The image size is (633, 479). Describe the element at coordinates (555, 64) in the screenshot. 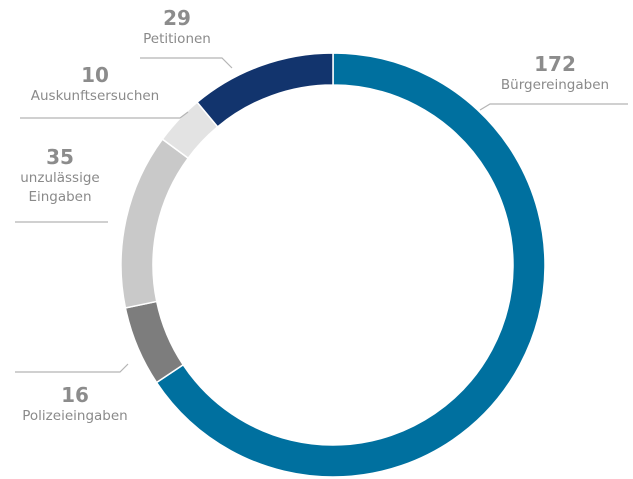

I see `value-label: 172` at that location.